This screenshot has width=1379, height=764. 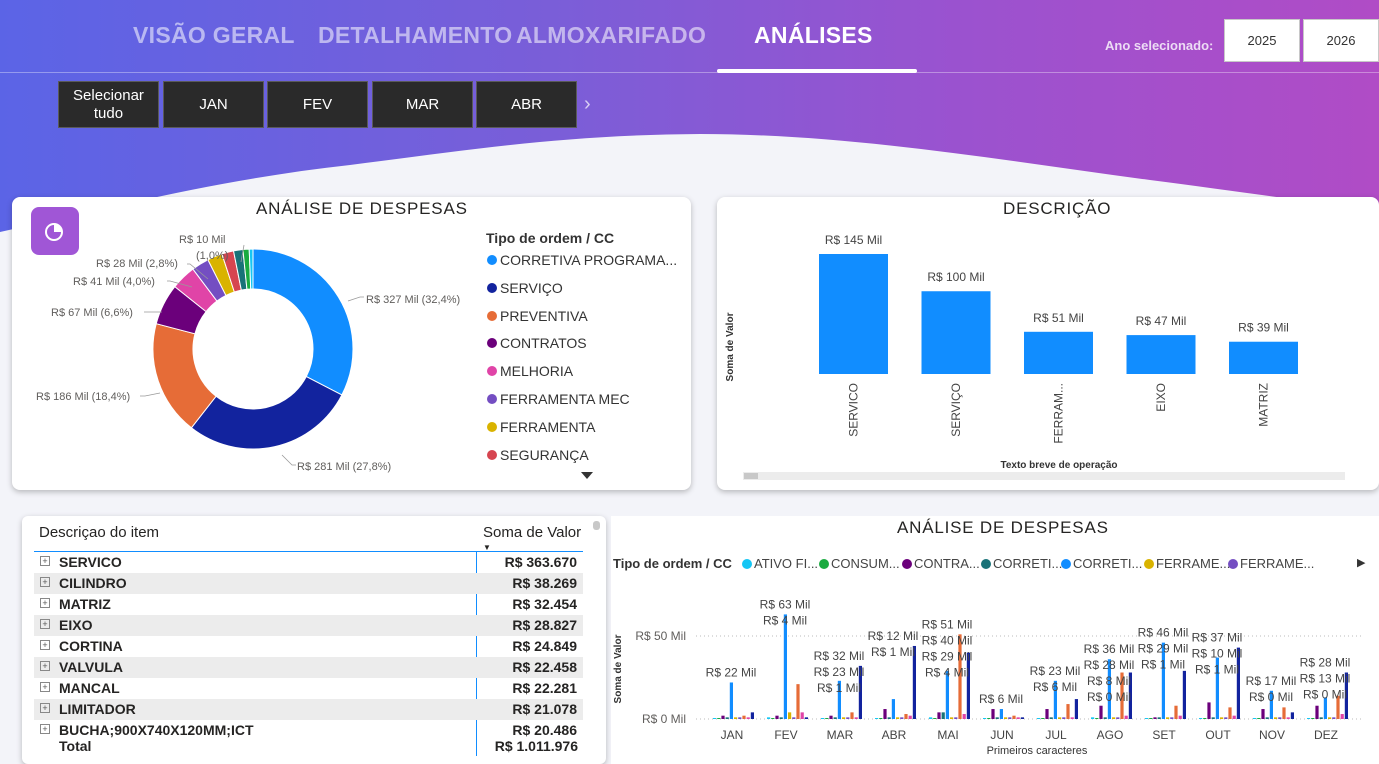 What do you see at coordinates (487, 547) in the screenshot?
I see `sort-descending-icon: ▼` at bounding box center [487, 547].